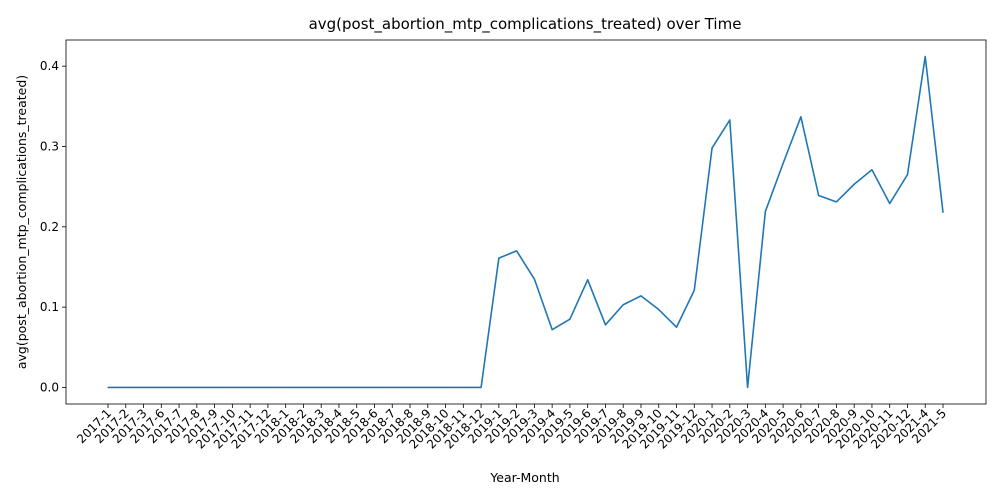  What do you see at coordinates (49, 66) in the screenshot?
I see `y-tick-label: 0.4` at bounding box center [49, 66].